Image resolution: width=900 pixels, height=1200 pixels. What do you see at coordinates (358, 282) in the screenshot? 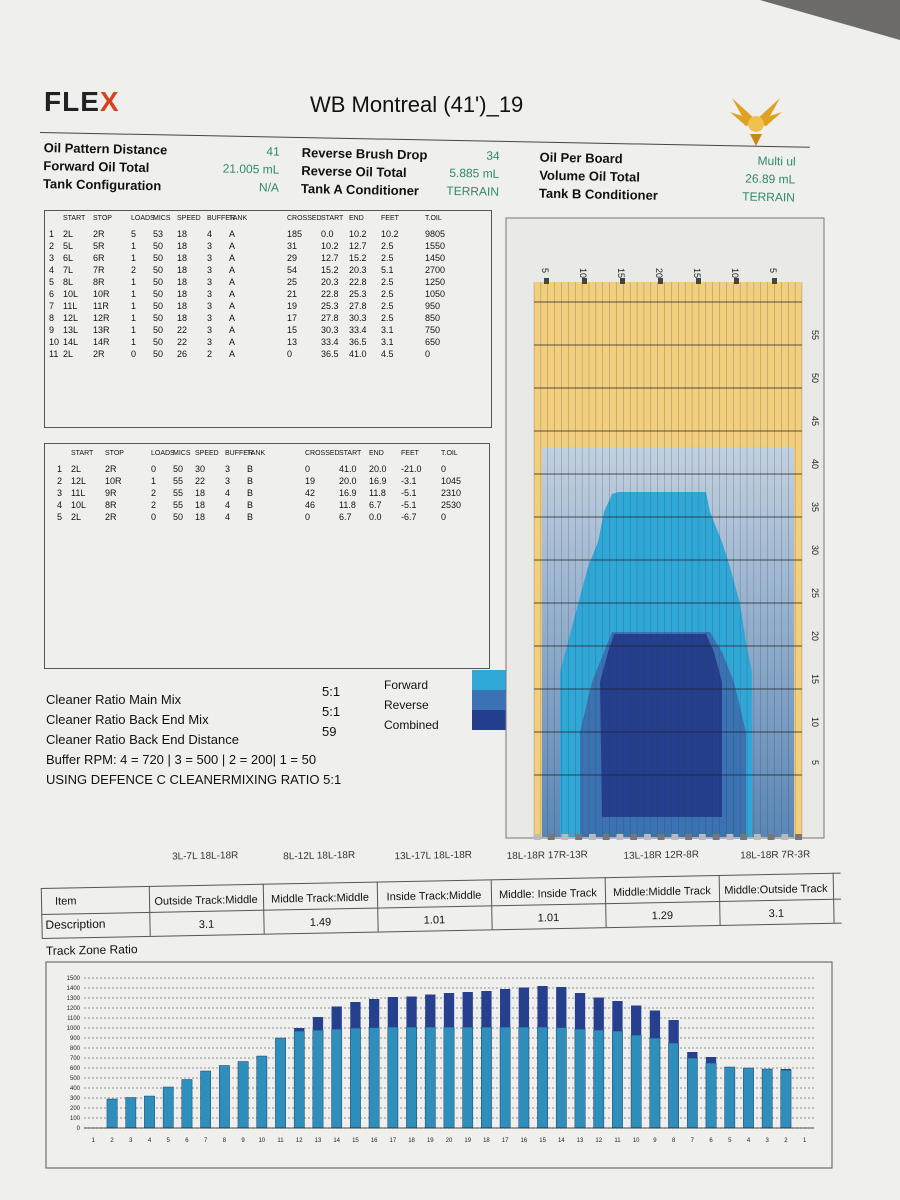
I see `table-cell: 22.8` at bounding box center [358, 282].